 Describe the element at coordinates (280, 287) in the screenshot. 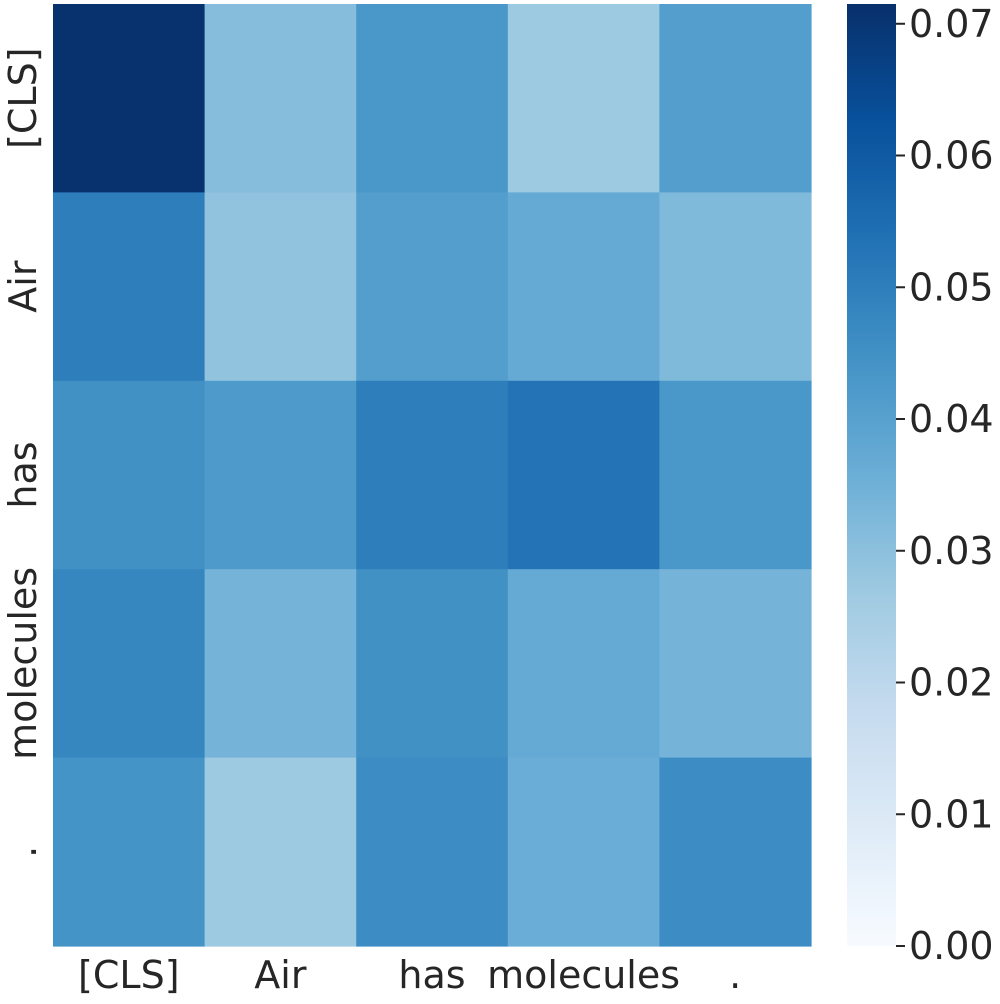

I see `heatmap-cell-r1-c1` at that location.